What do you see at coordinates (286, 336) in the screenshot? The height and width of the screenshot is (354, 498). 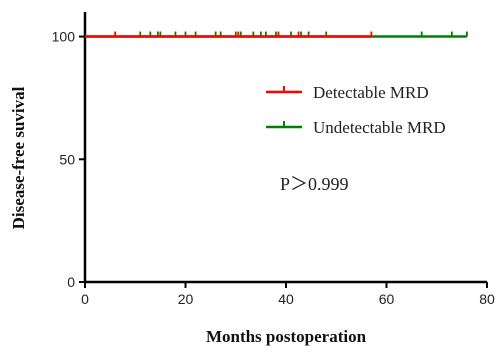 I see `x-axis-title: Months postoperation` at bounding box center [286, 336].